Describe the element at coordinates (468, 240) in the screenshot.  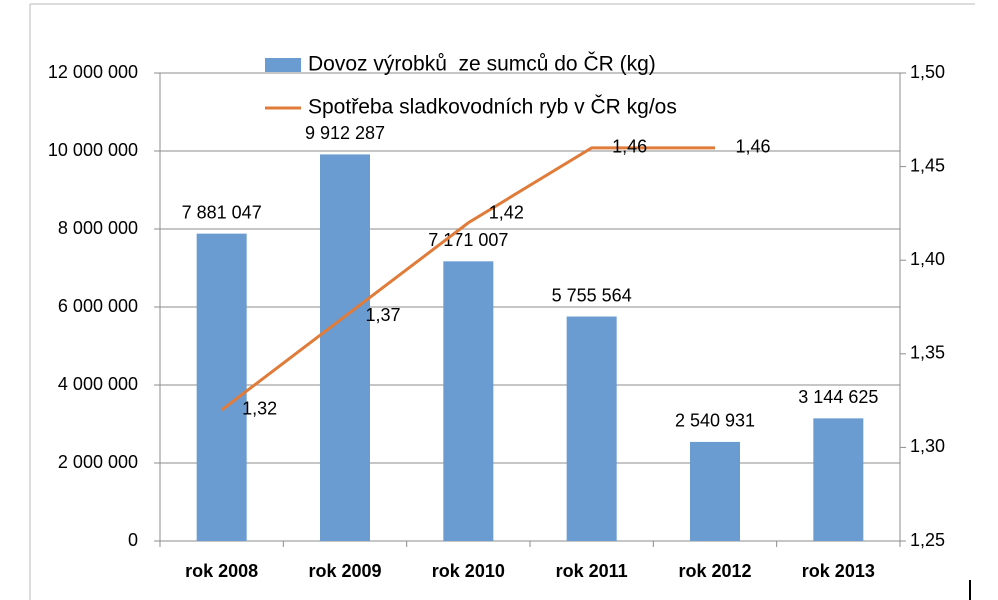
I see `data-label: 7 171 007` at that location.